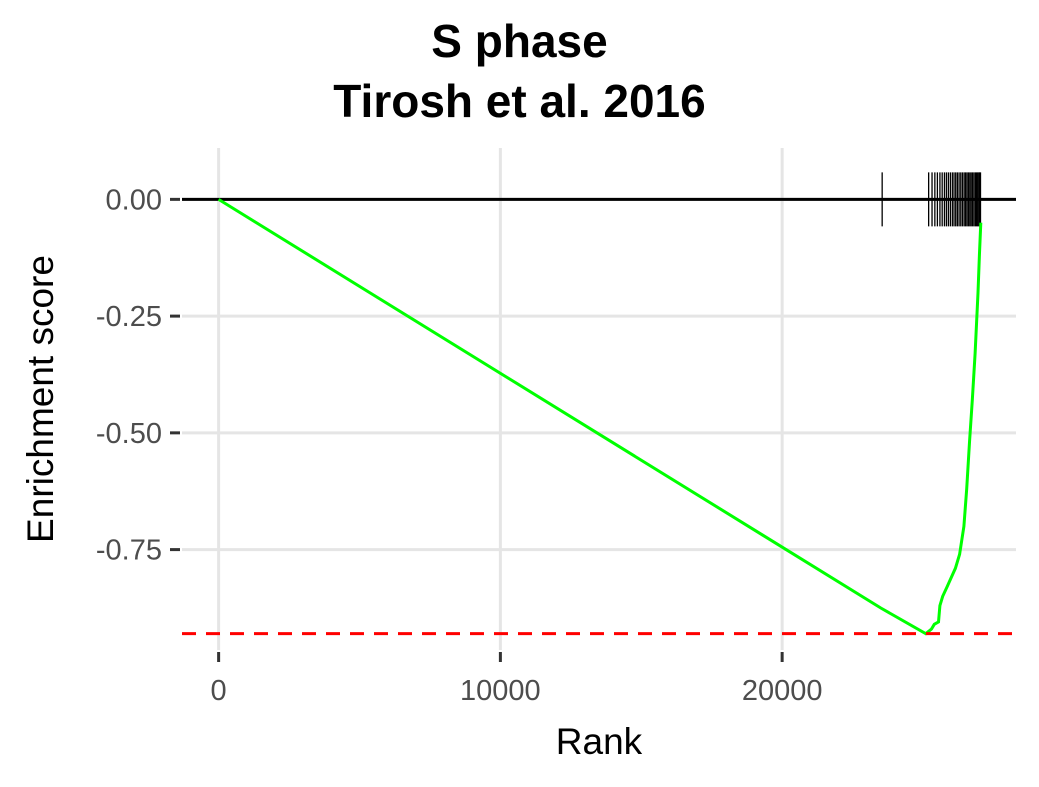 Image resolution: width=1039 pixels, height=787 pixels. What do you see at coordinates (519, 41) in the screenshot?
I see `chart-title-line-1: S phase` at bounding box center [519, 41].